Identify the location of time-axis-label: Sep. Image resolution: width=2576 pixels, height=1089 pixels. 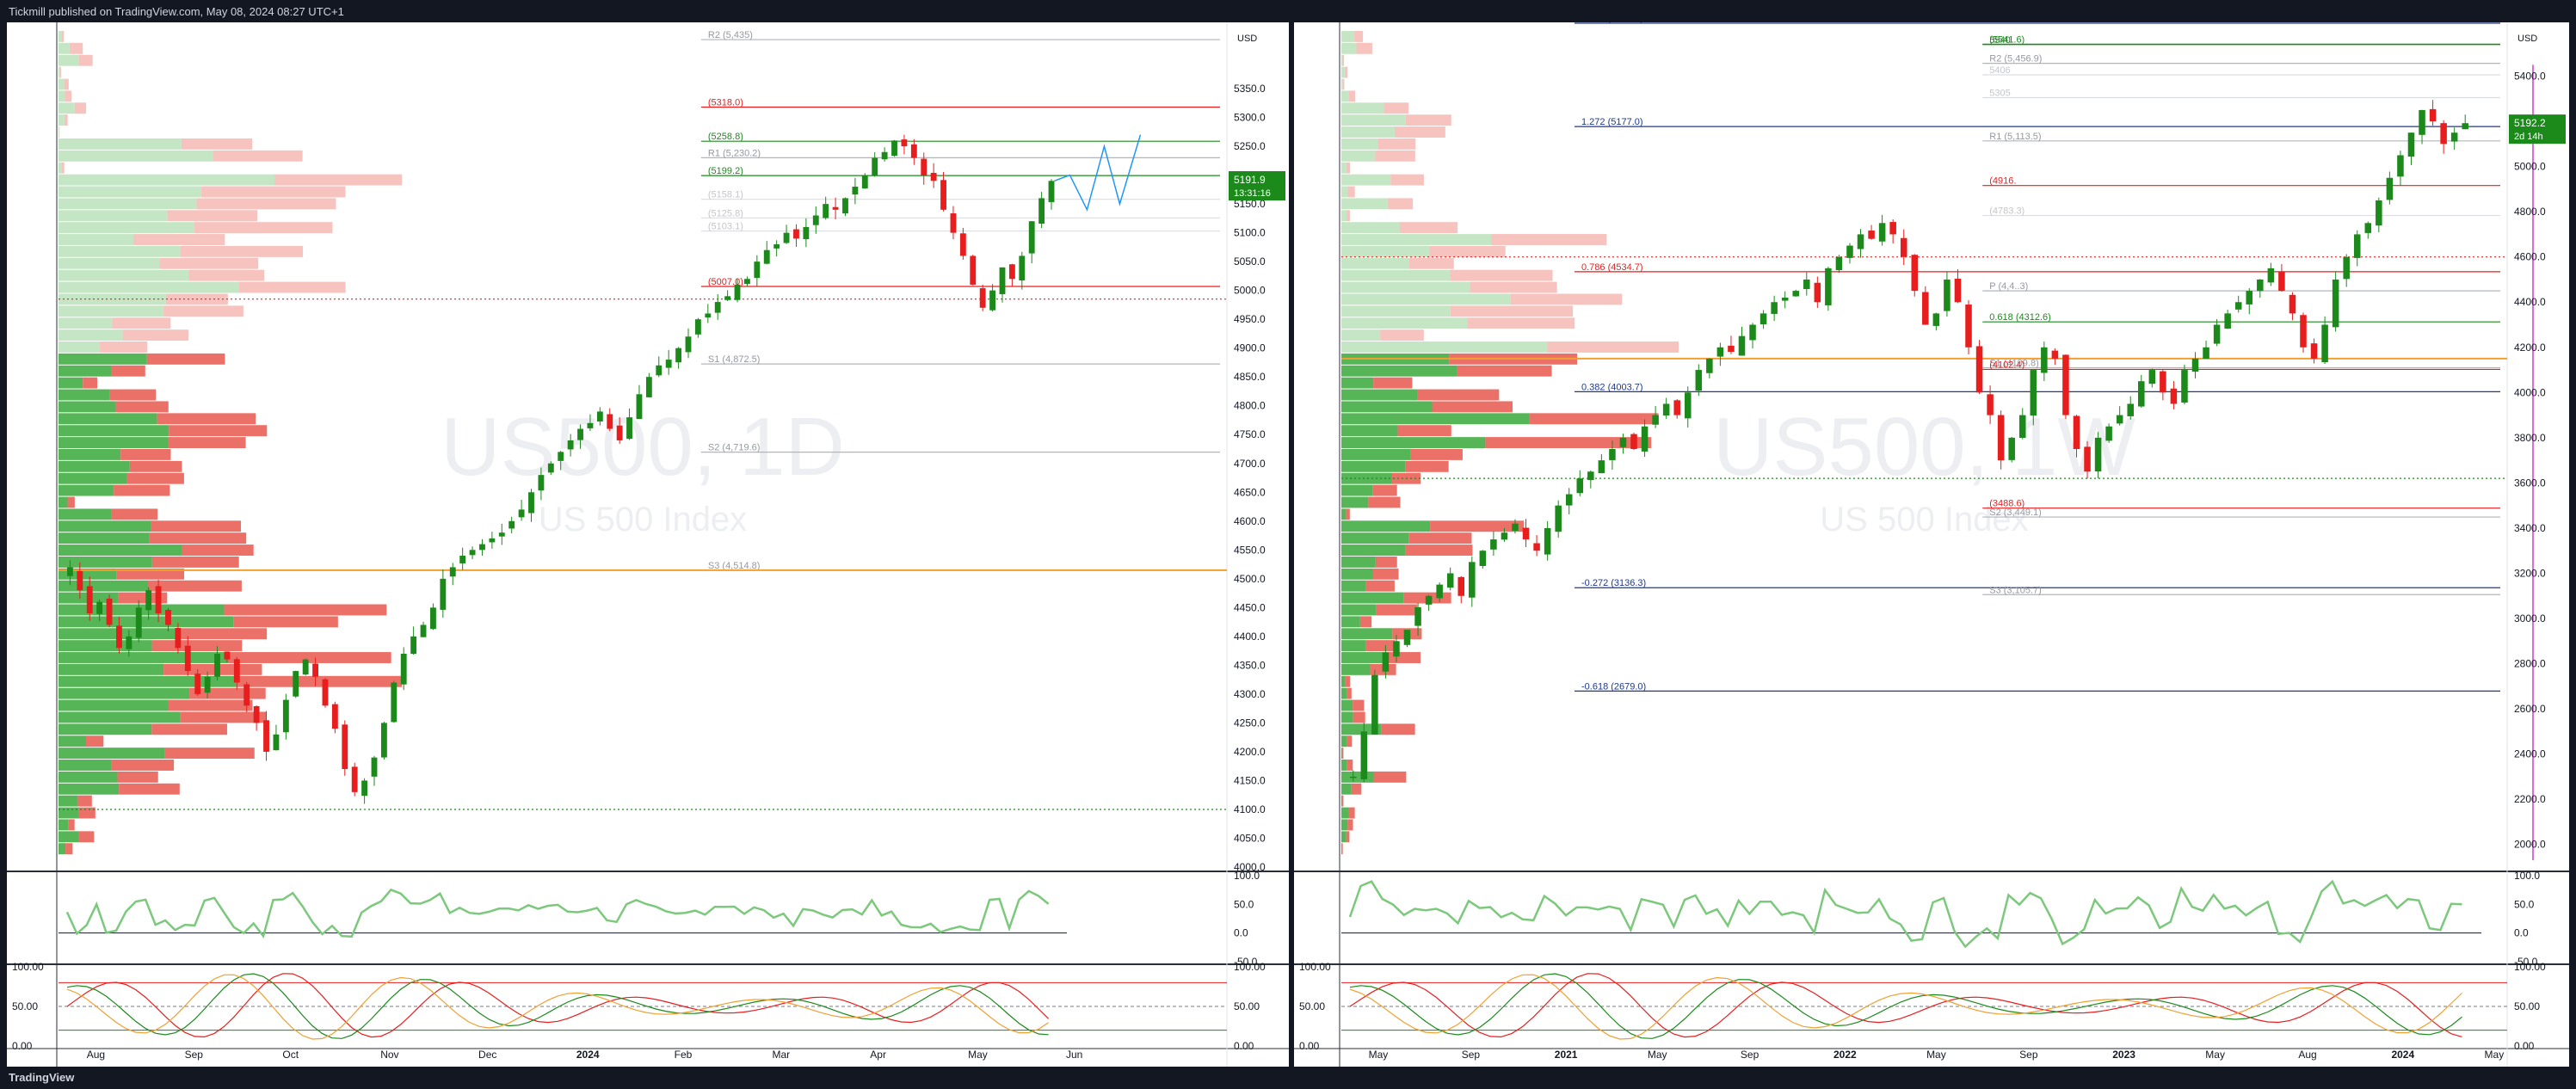
(2029, 1055).